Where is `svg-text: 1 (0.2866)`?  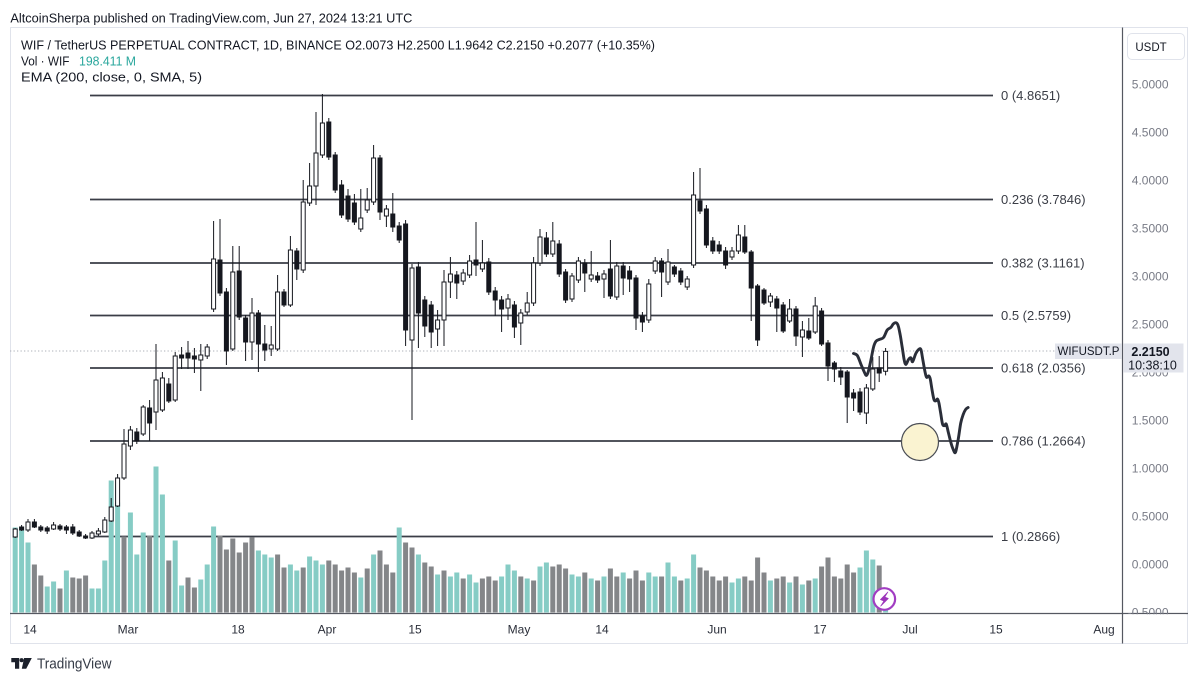
svg-text: 1 (0.2866) is located at coordinates (1030, 536).